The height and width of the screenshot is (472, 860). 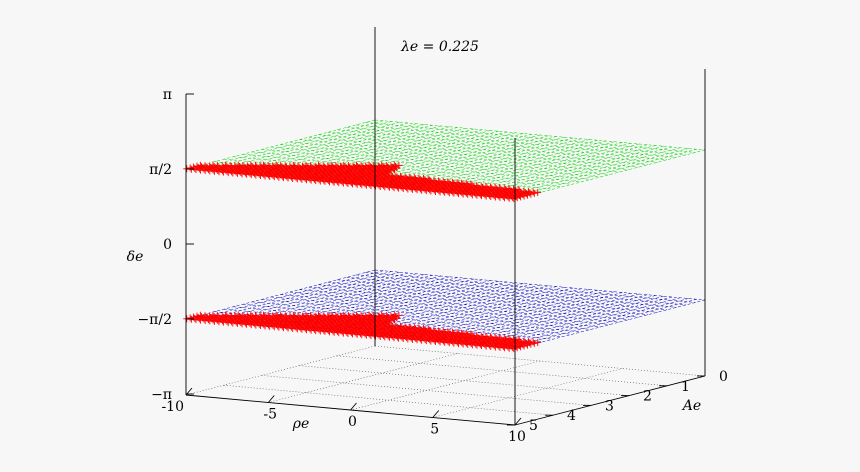 I want to click on x-axis-label: ρe, so click(x=301, y=424).